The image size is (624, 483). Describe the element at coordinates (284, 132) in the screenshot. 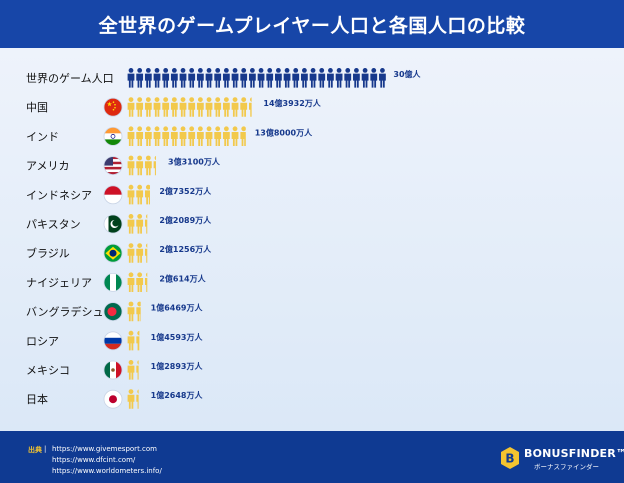

I see `value-label: 13億8000万人` at that location.